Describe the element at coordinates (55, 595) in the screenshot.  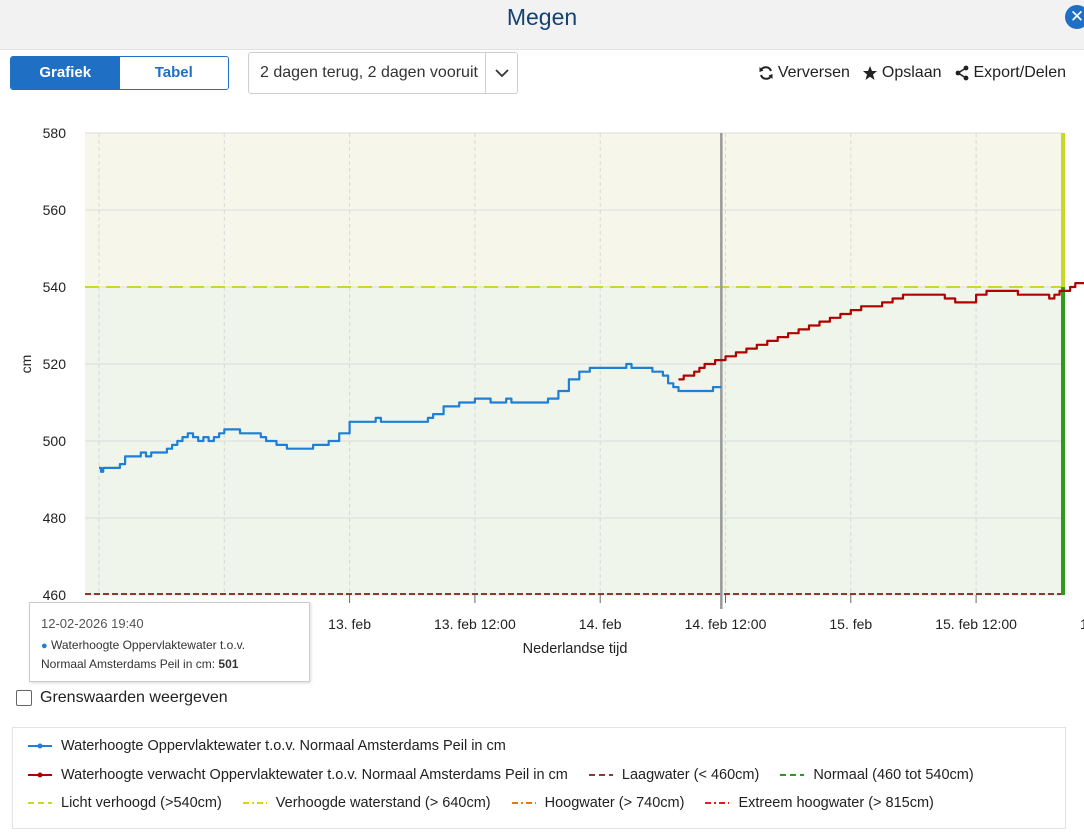
I see `y-tick-label: 460` at that location.